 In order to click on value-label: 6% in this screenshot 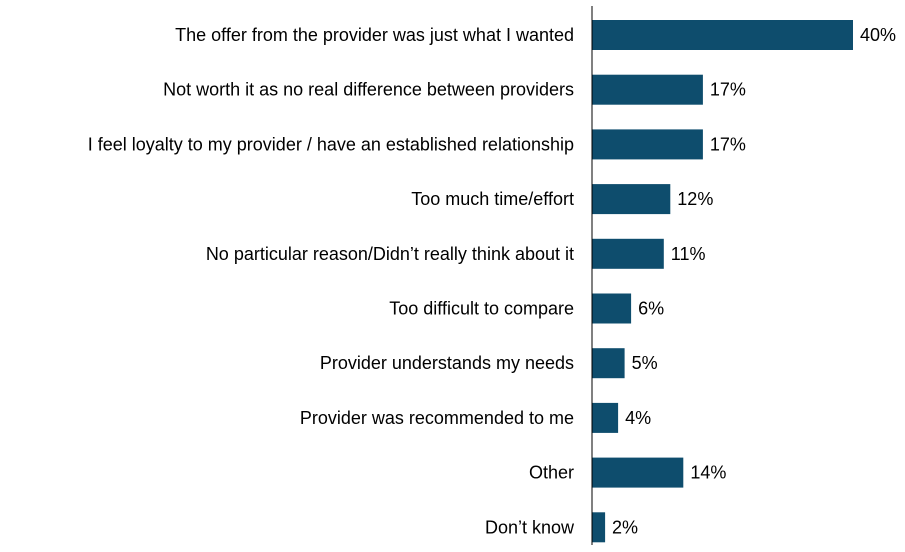, I will do `click(651, 309)`.